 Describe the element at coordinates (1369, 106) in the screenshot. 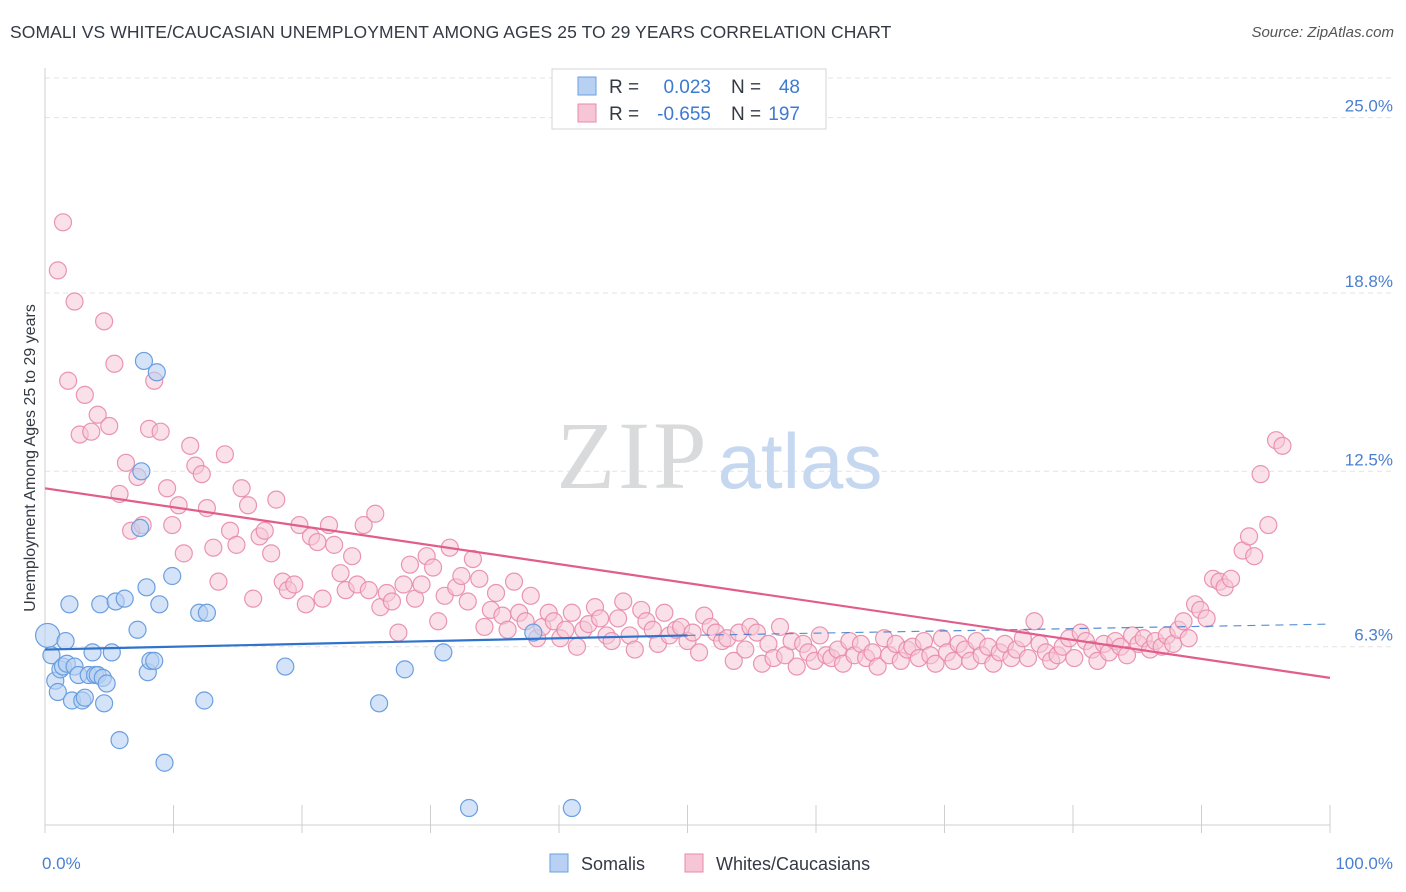

I see `y-tick-label: 25.0%` at that location.